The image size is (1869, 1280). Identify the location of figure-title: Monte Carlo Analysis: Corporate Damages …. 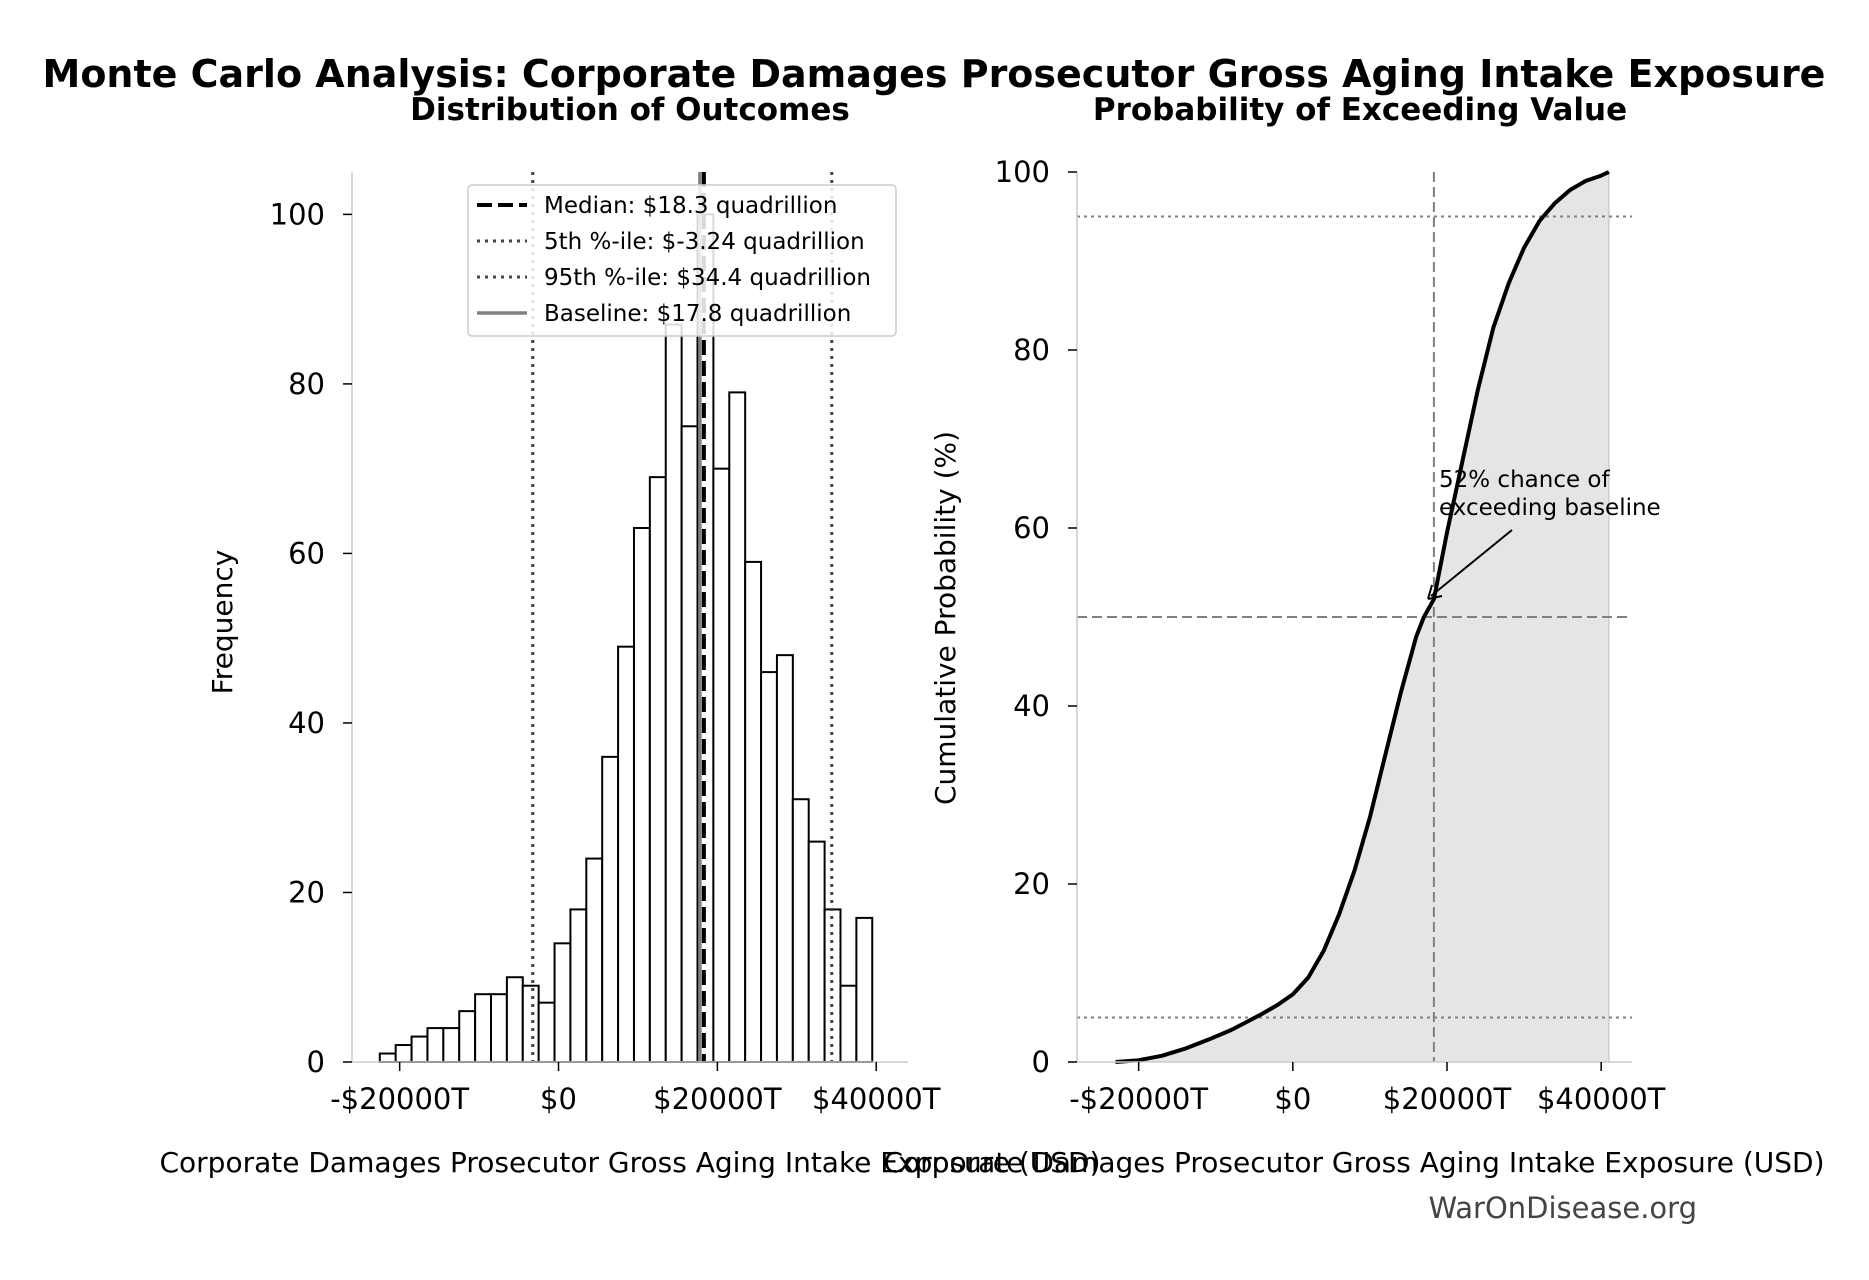
(934, 74).